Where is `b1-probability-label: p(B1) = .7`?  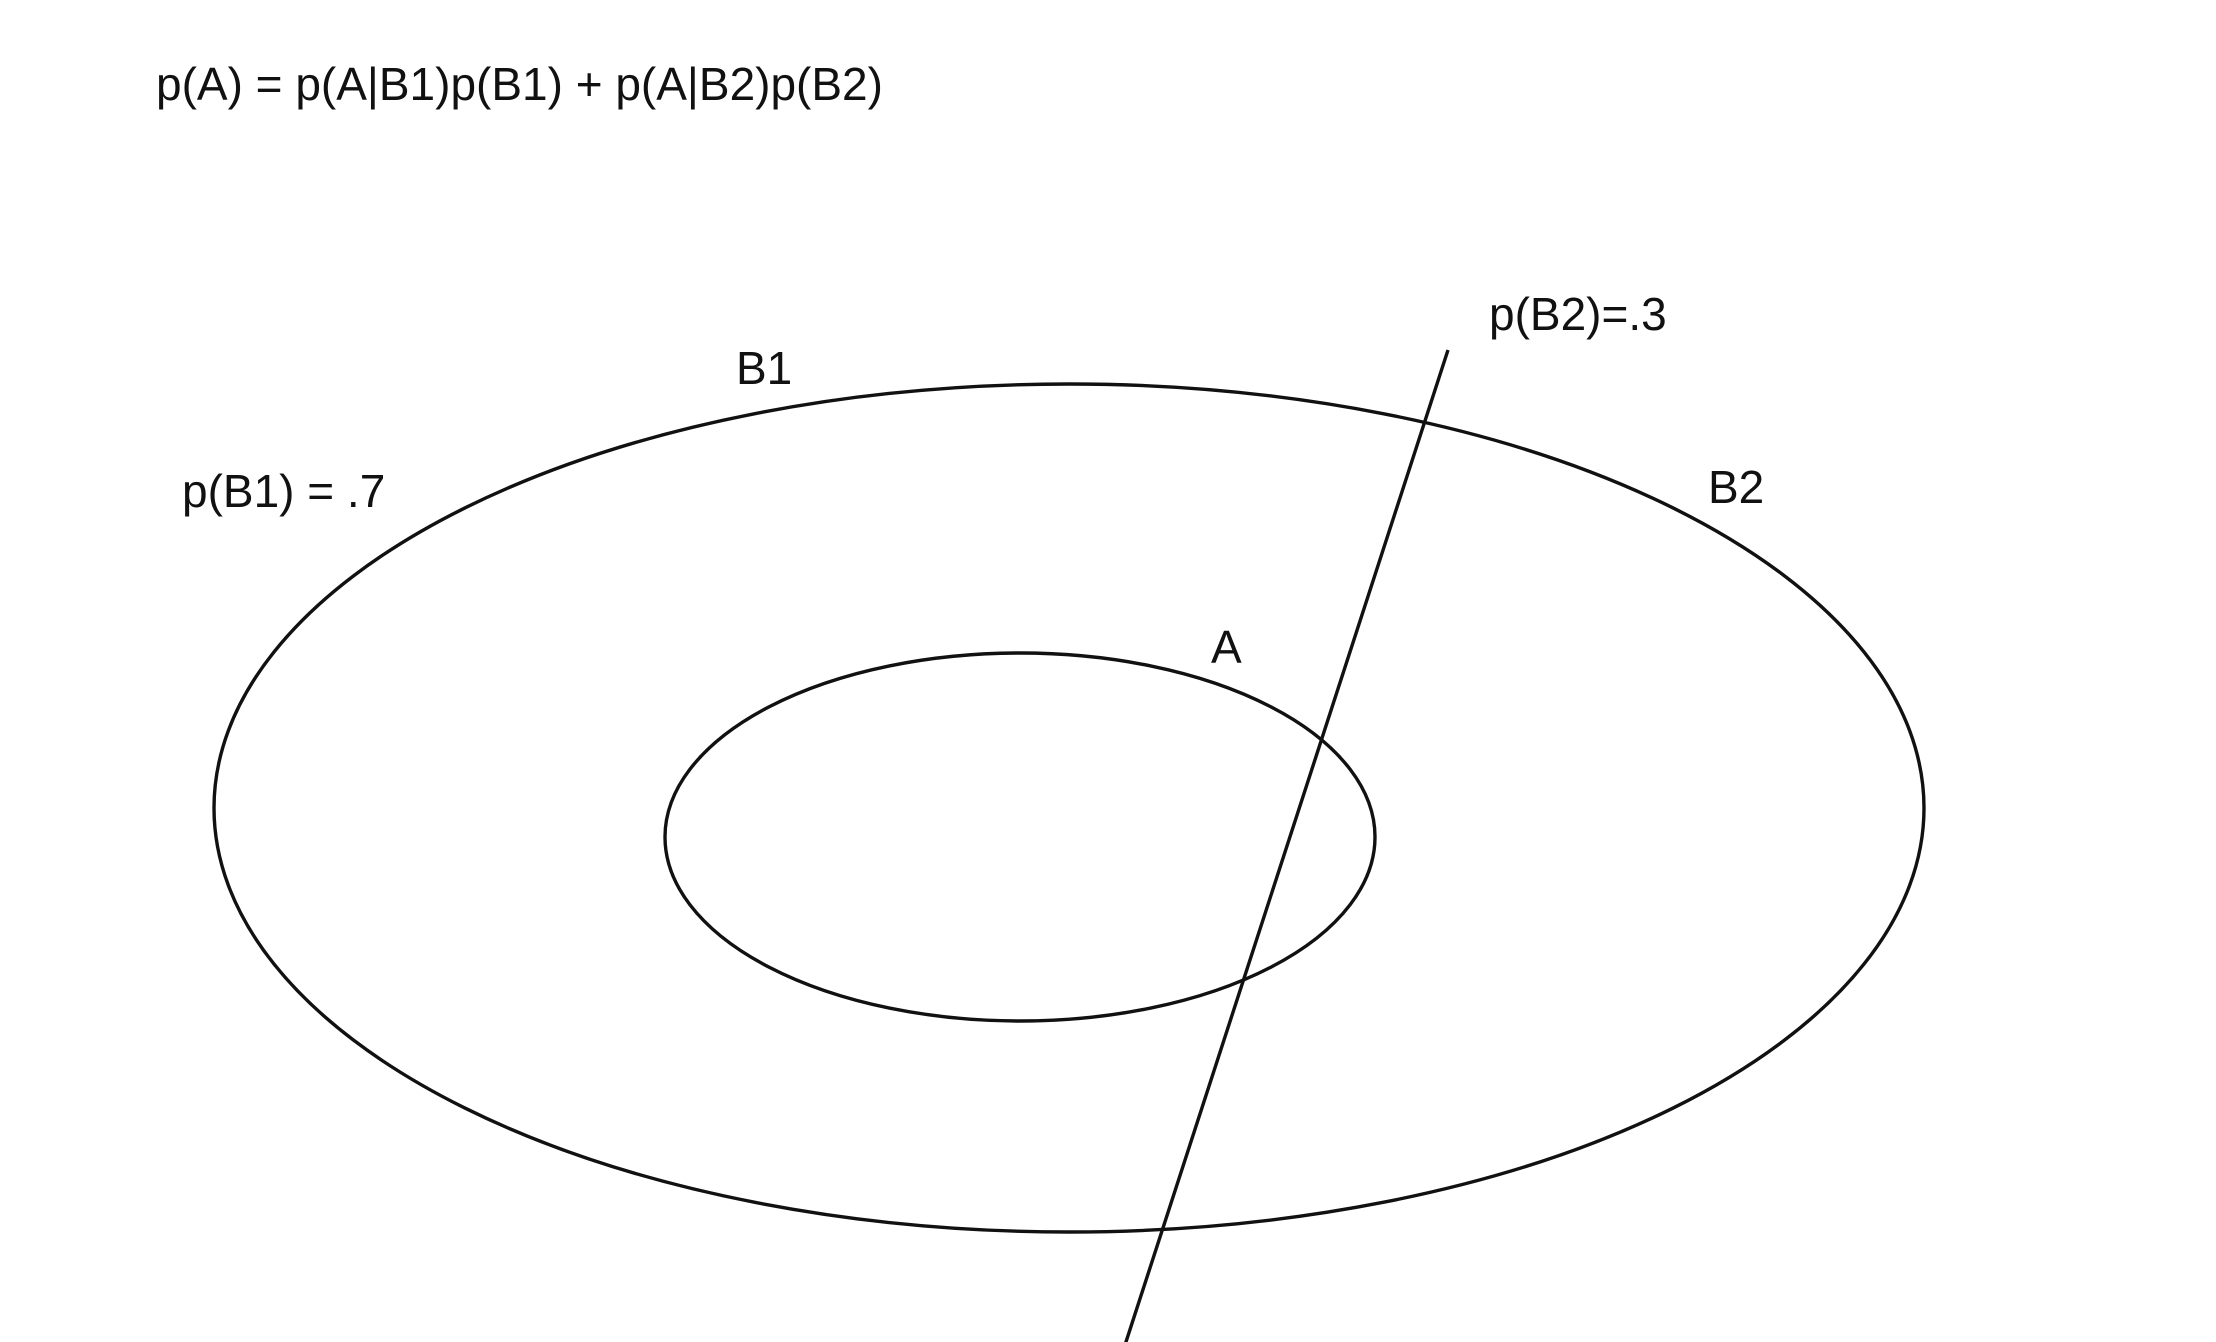 b1-probability-label: p(B1) = .7 is located at coordinates (283, 491).